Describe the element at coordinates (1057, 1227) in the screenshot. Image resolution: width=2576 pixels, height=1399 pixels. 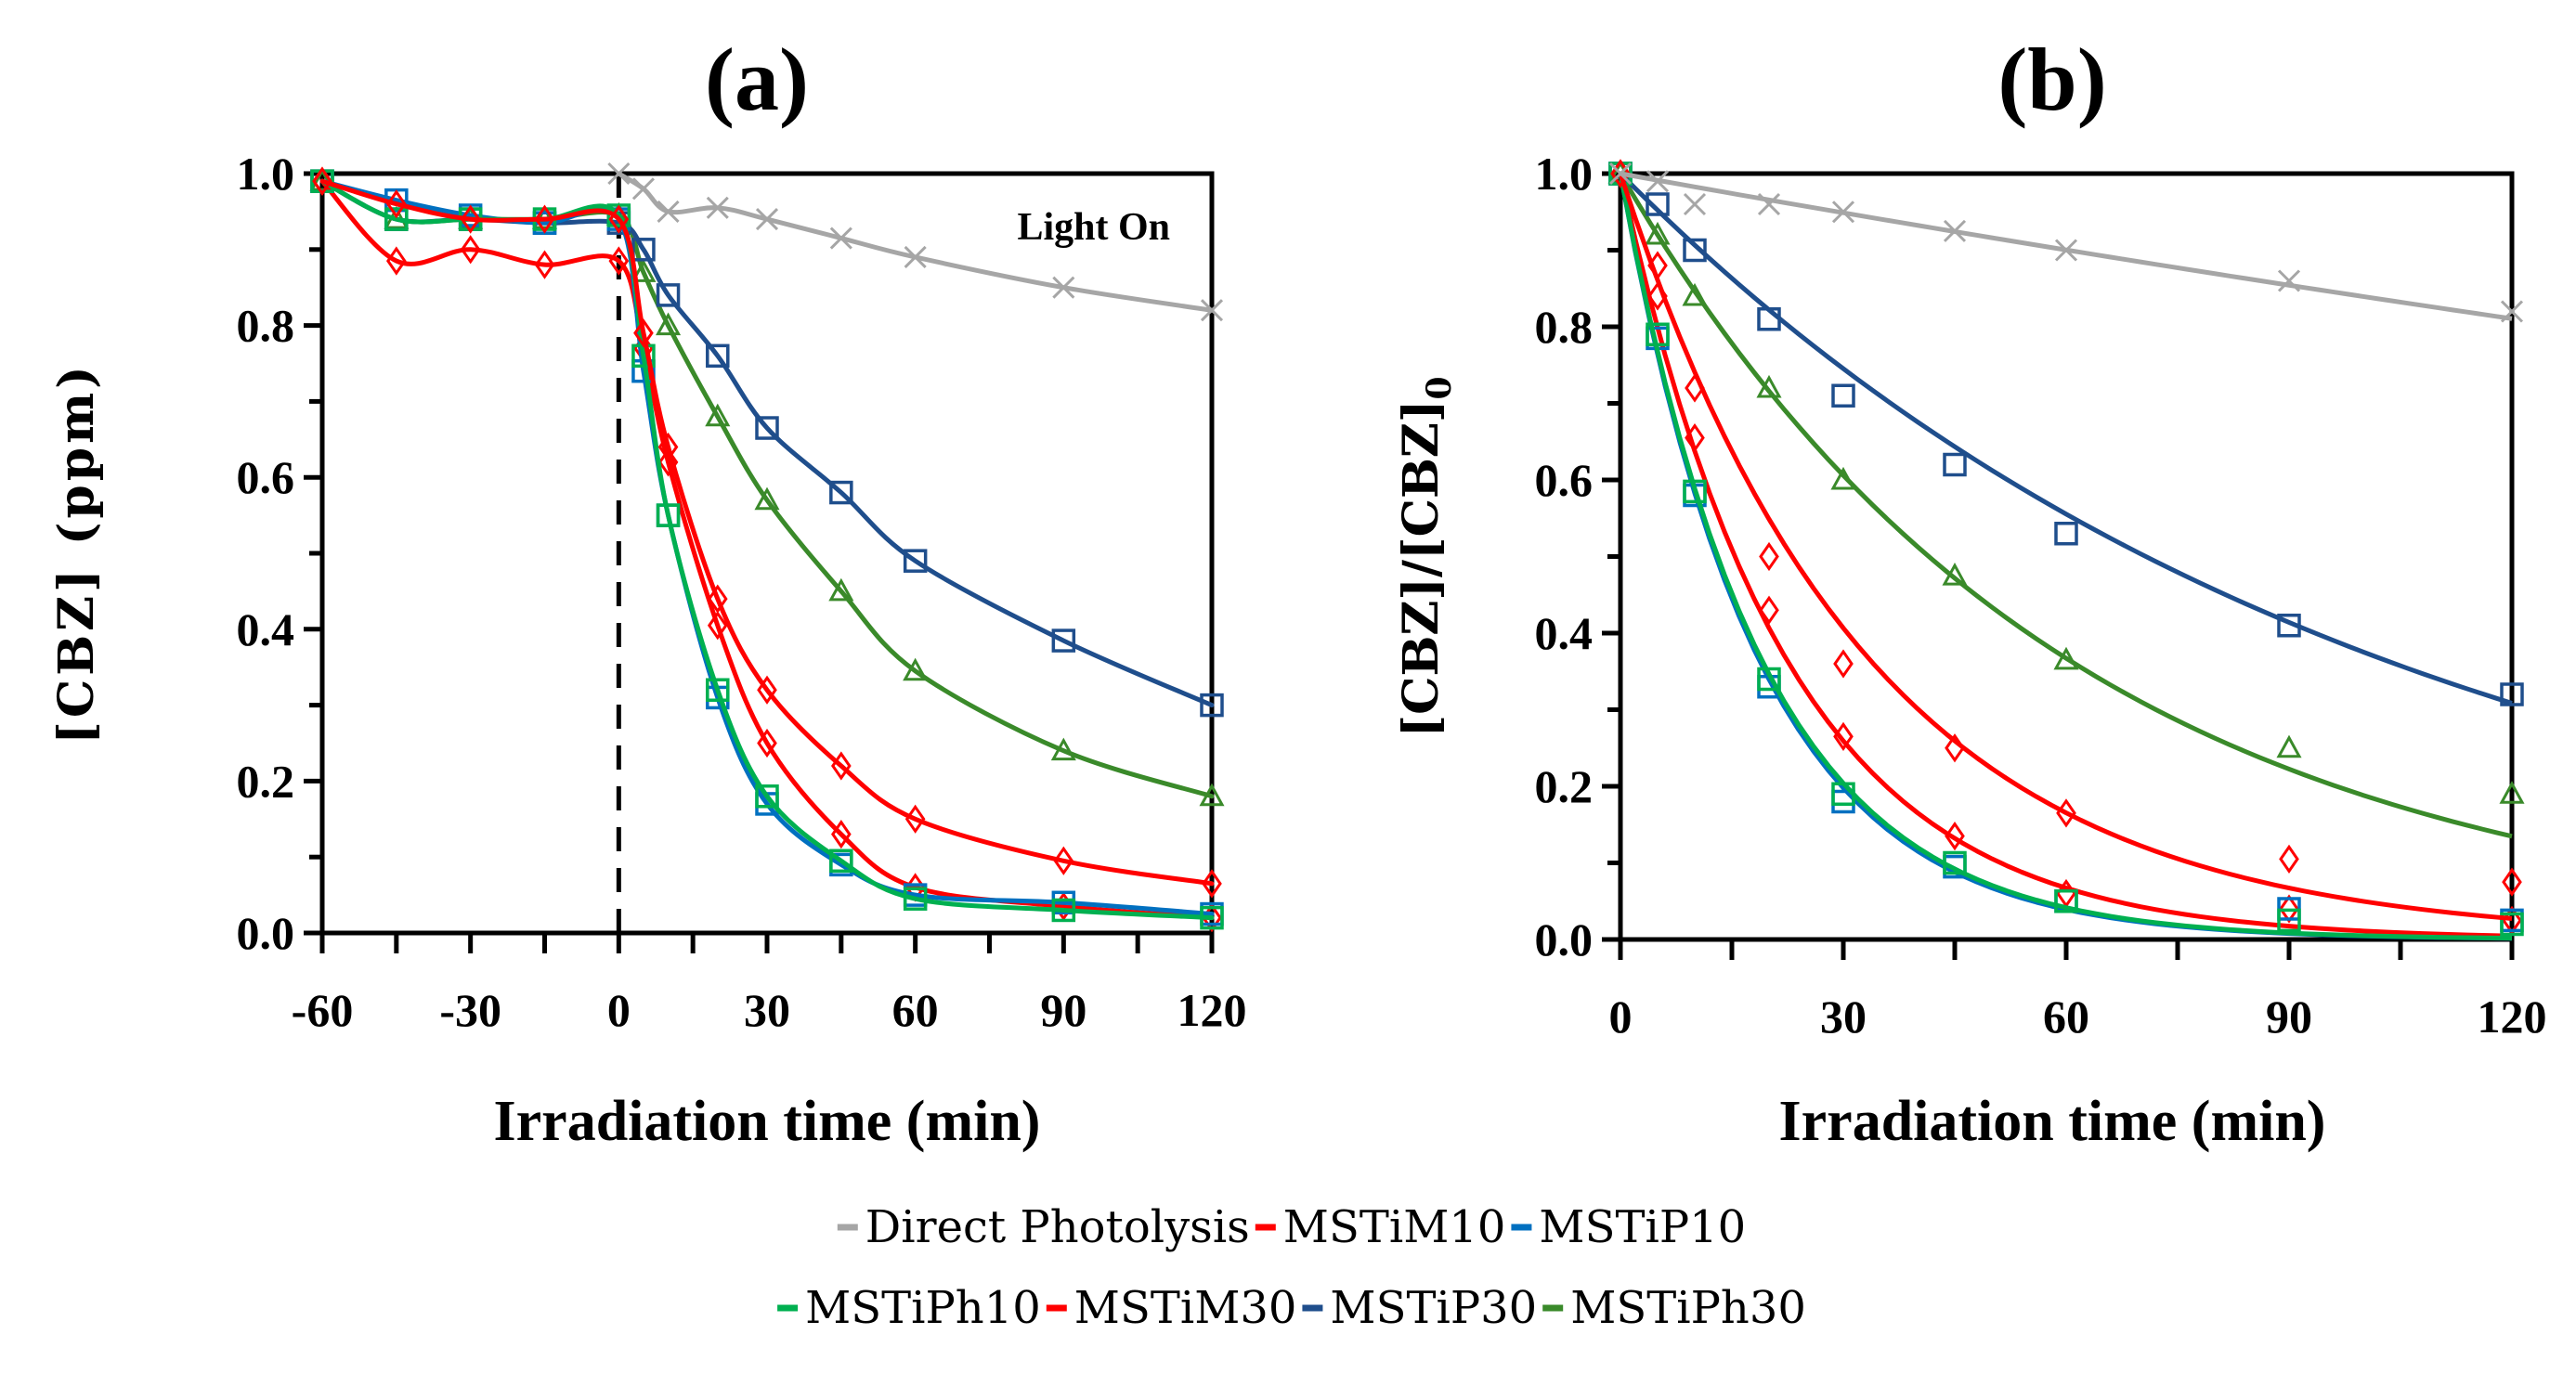
I see `legend-label-direct-photolysis: Direct Photolysis` at that location.